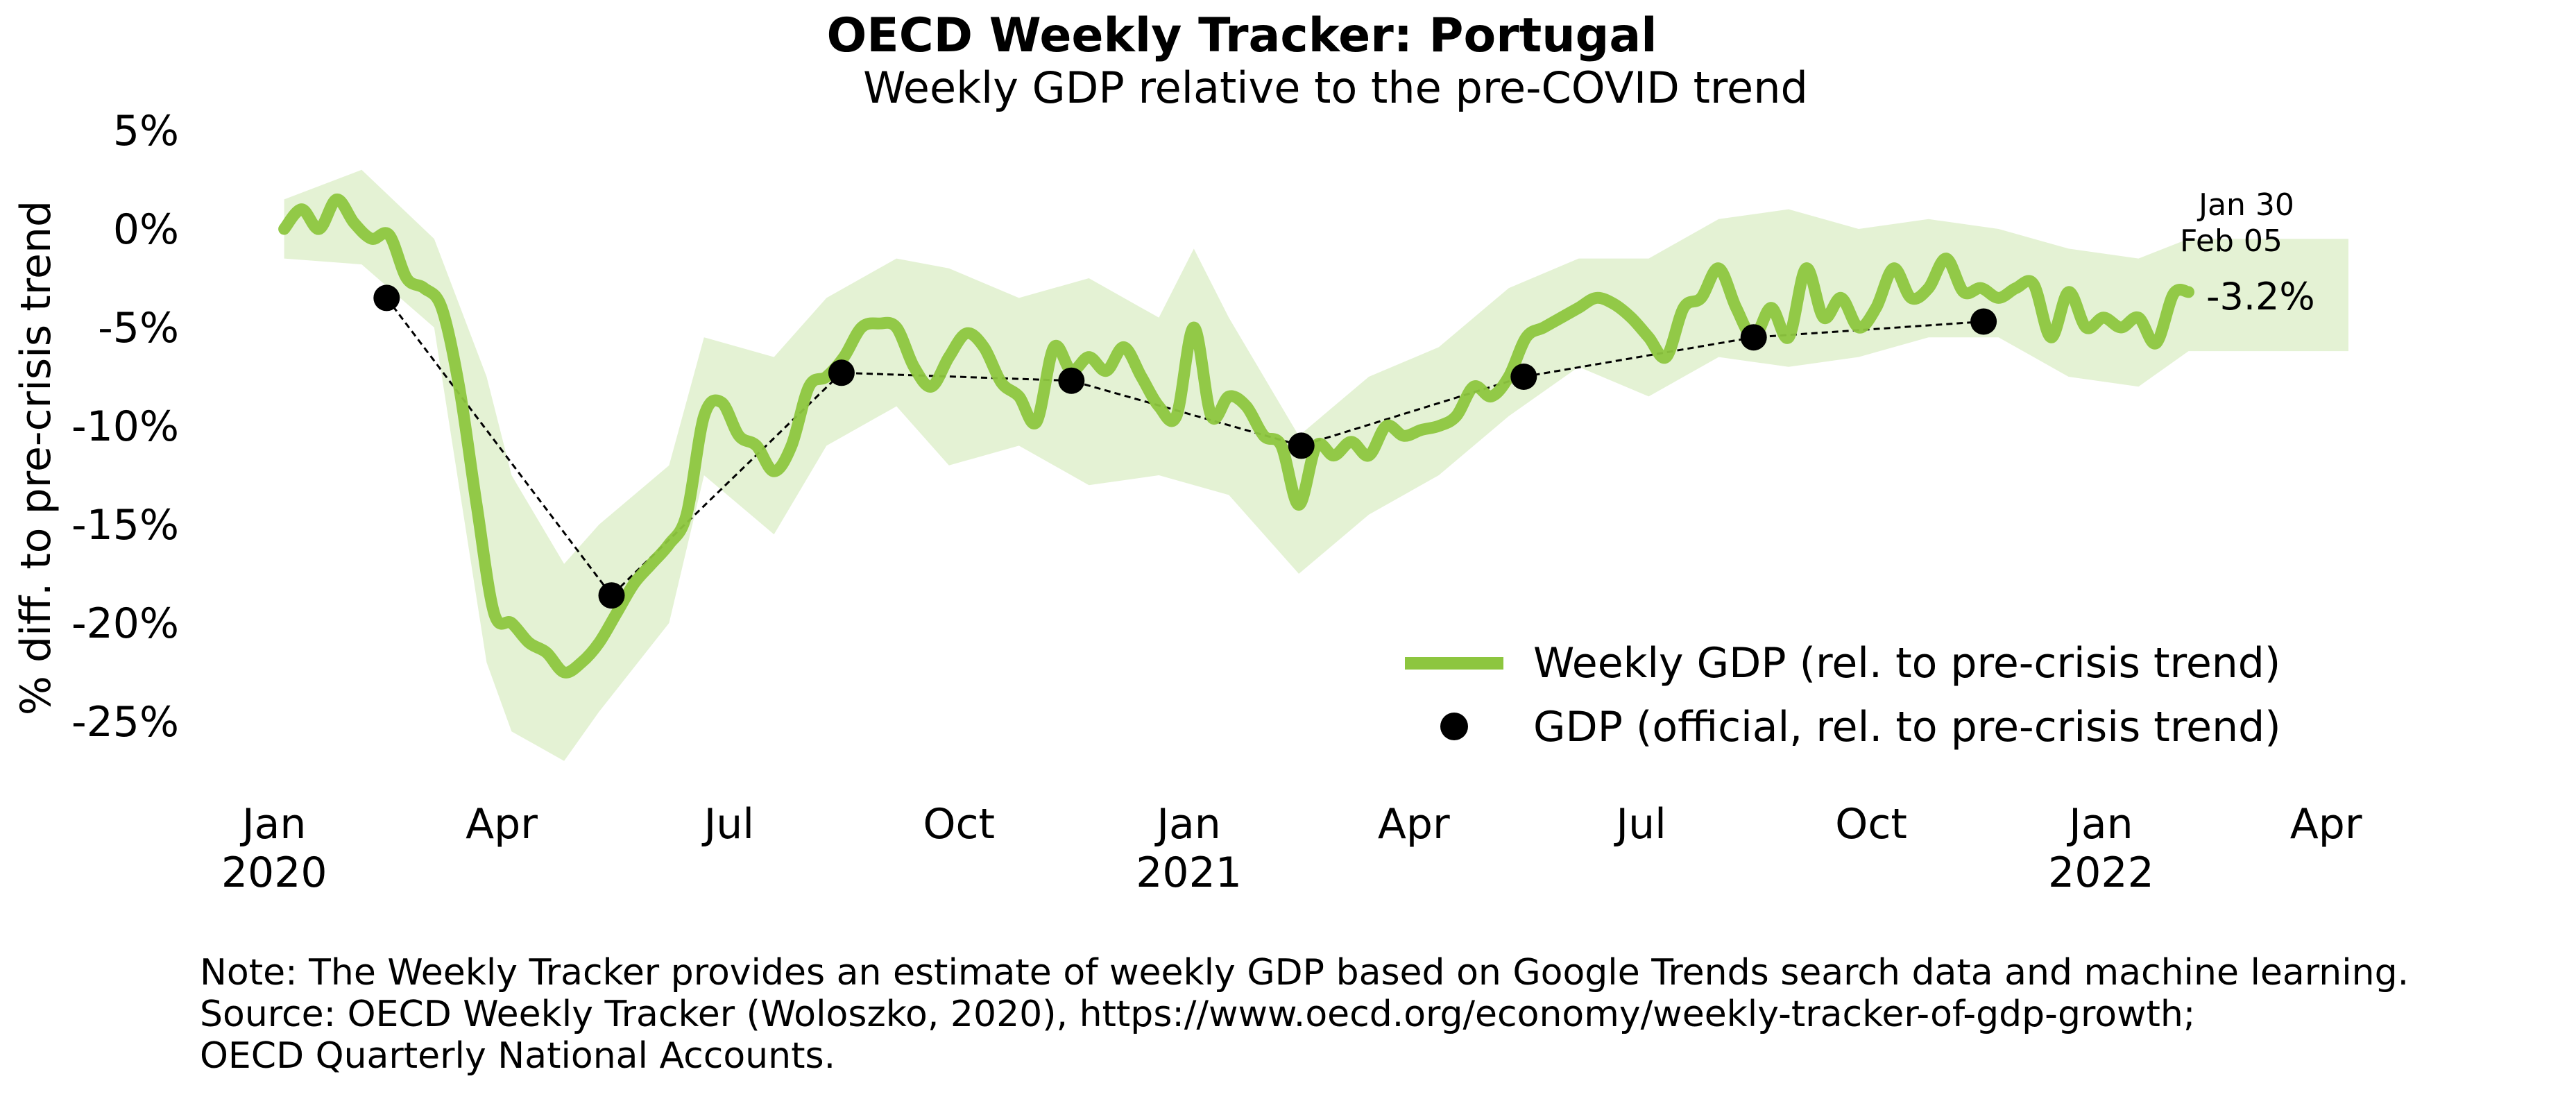  I want to click on y-tick-label: -10%, so click(125, 426).